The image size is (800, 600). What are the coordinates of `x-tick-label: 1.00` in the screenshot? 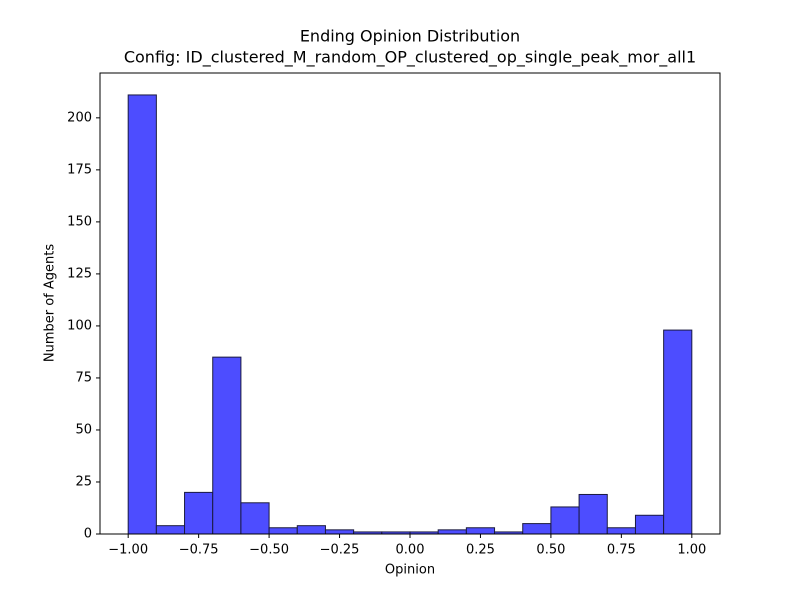 It's located at (691, 550).